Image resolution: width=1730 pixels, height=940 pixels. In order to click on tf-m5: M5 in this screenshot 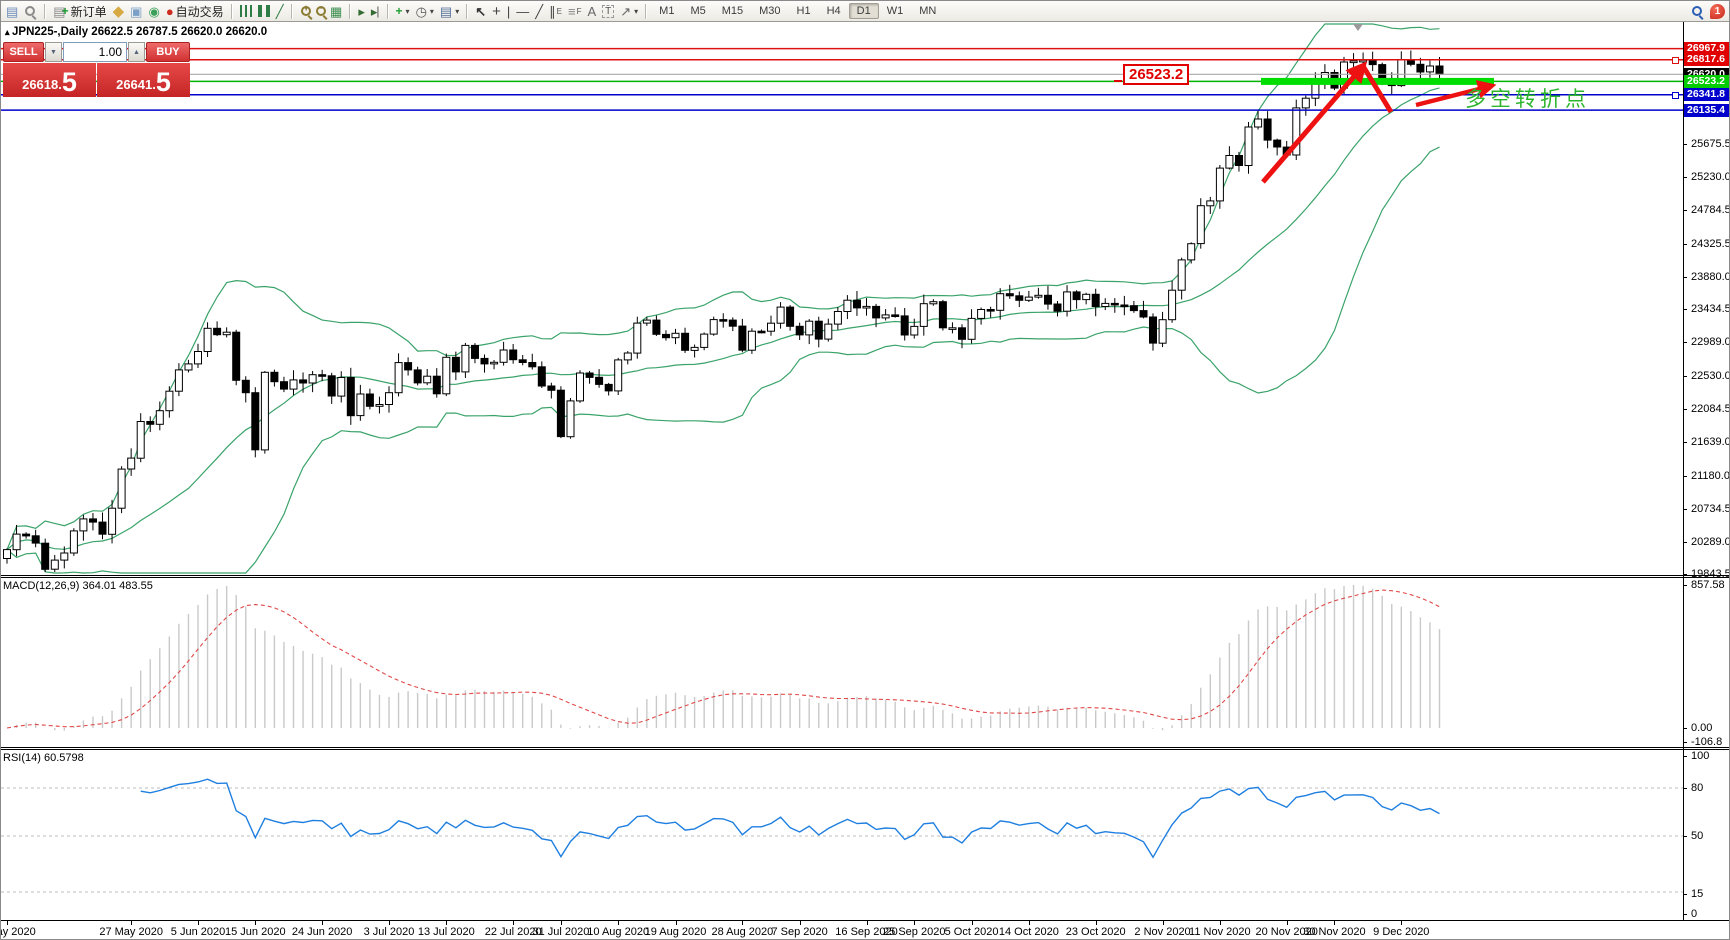, I will do `click(698, 11)`.